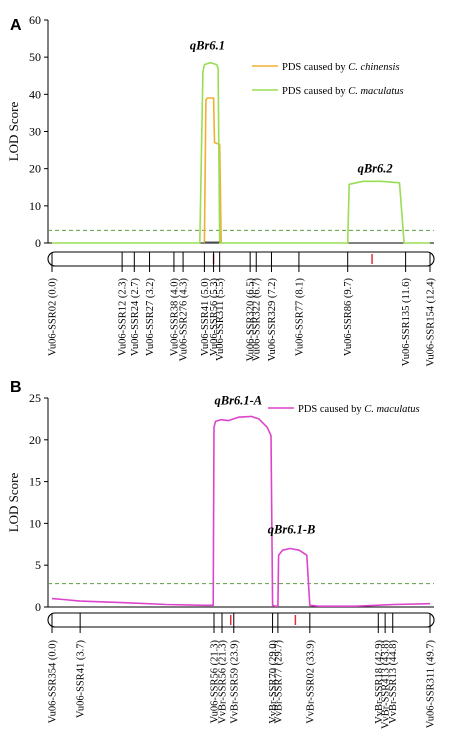 The image size is (474, 743). What do you see at coordinates (53, 681) in the screenshot?
I see `panel-b-marker-label: Vu06-SSR354 (0.0)` at bounding box center [53, 681].